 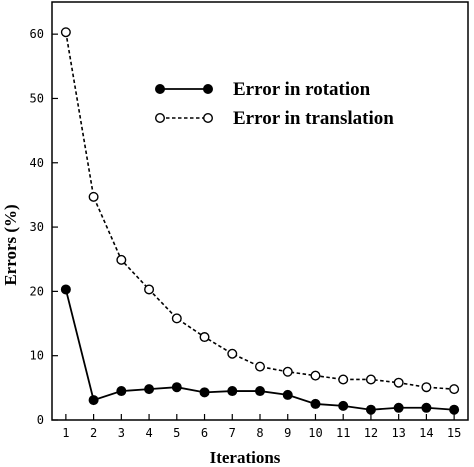 What do you see at coordinates (302, 89) in the screenshot?
I see `legend-label-error-in-rotation: Error in rotation` at bounding box center [302, 89].